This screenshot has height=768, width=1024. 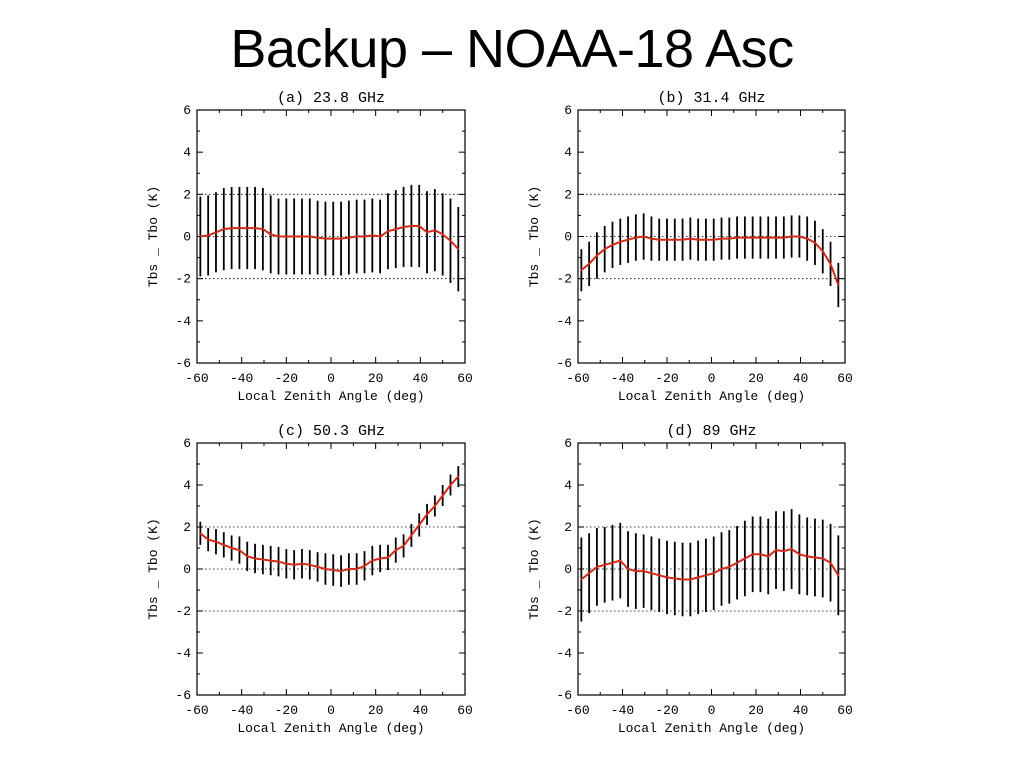 I want to click on panel-title: (b) 31.4 GHz, so click(x=711, y=98).